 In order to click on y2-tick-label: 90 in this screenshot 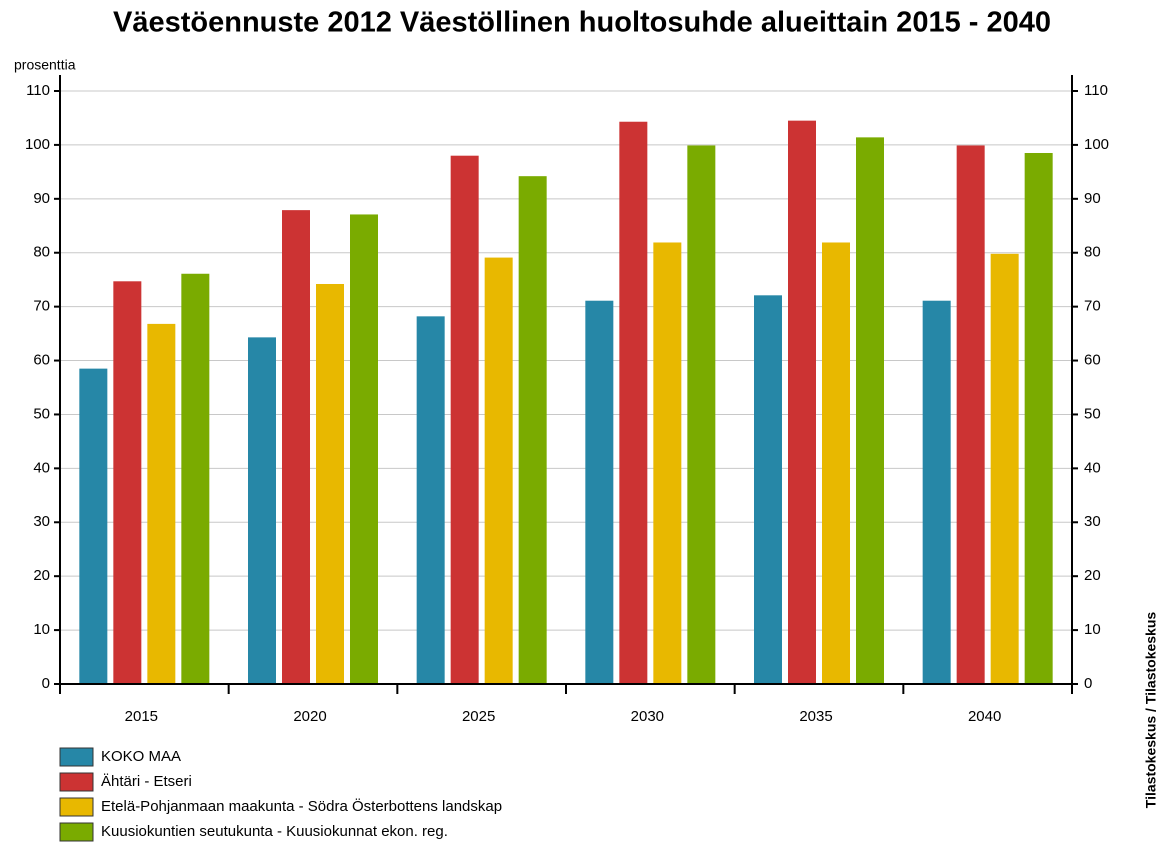, I will do `click(1092, 198)`.